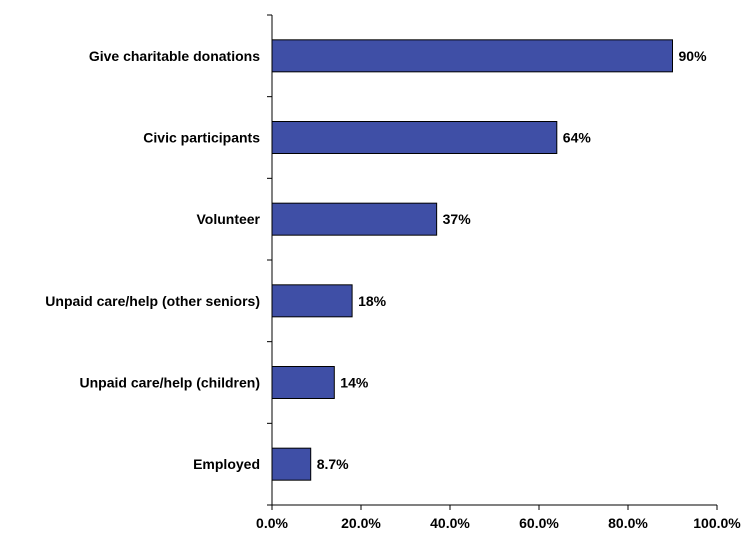 This screenshot has width=747, height=533. Describe the element at coordinates (226, 464) in the screenshot. I see `category-label-5: Employed` at that location.